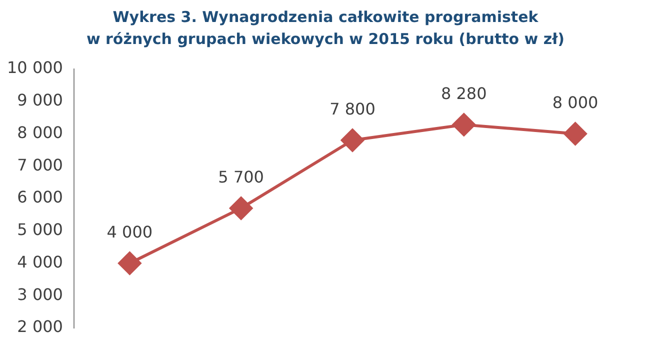 This screenshot has width=651, height=343. I want to click on text: 7 800, so click(353, 108).